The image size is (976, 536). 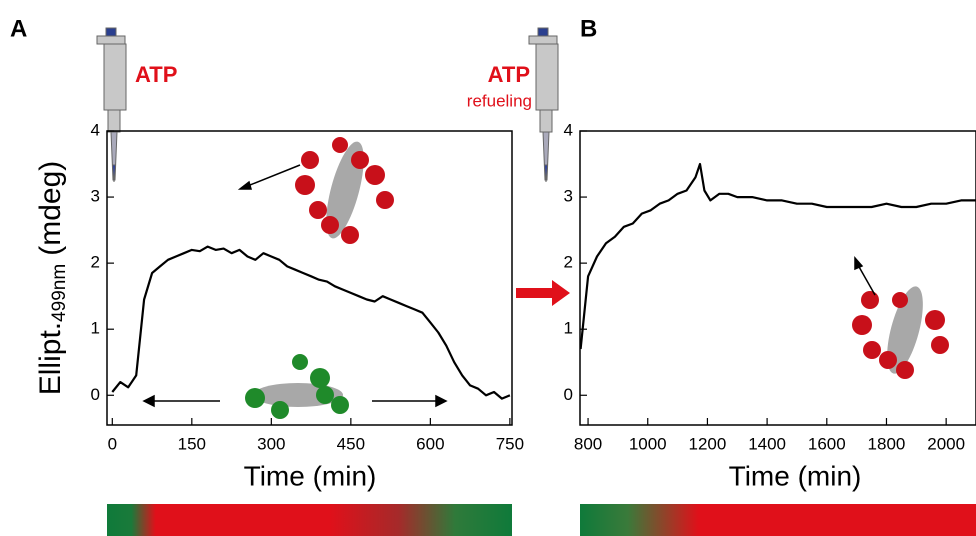 I want to click on x-tick-label: 1600, so click(x=827, y=443).